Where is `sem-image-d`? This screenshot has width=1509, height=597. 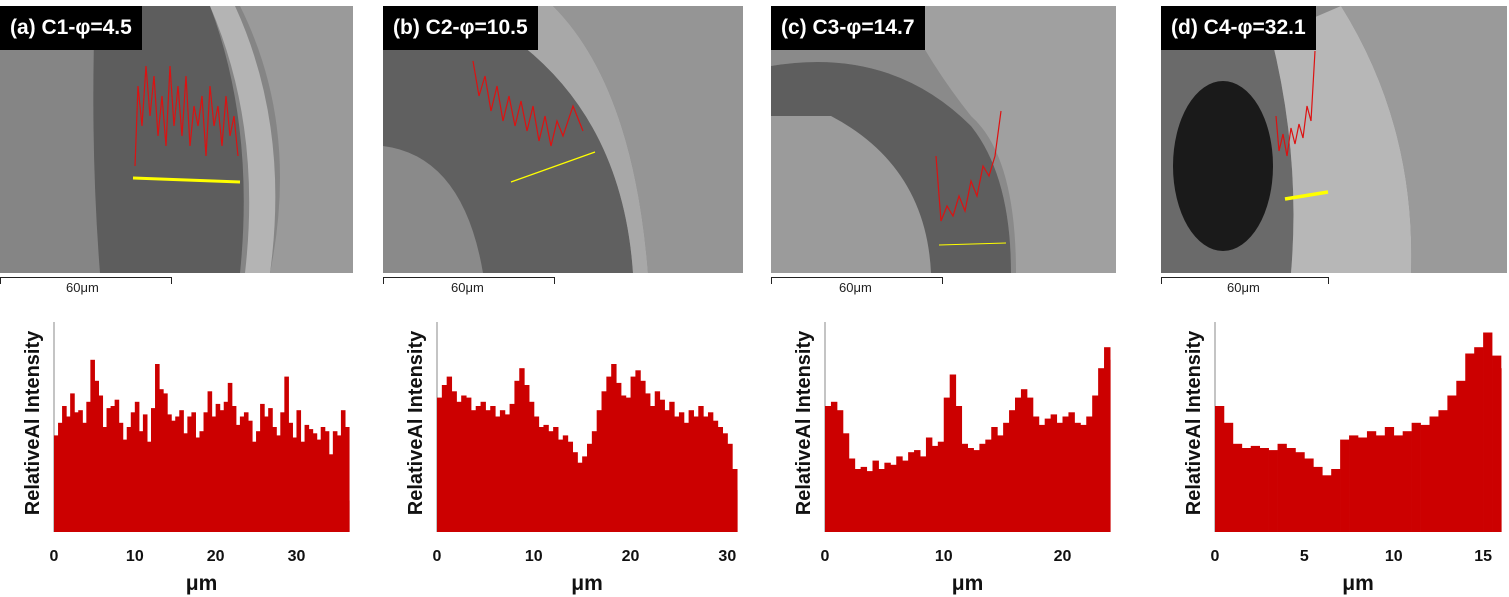 sem-image-d is located at coordinates (1334, 139).